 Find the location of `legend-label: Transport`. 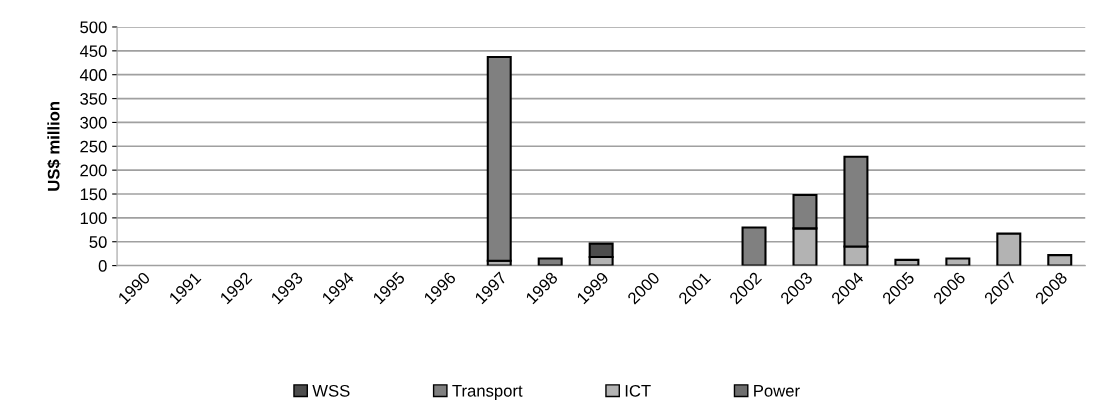

legend-label: Transport is located at coordinates (487, 392).